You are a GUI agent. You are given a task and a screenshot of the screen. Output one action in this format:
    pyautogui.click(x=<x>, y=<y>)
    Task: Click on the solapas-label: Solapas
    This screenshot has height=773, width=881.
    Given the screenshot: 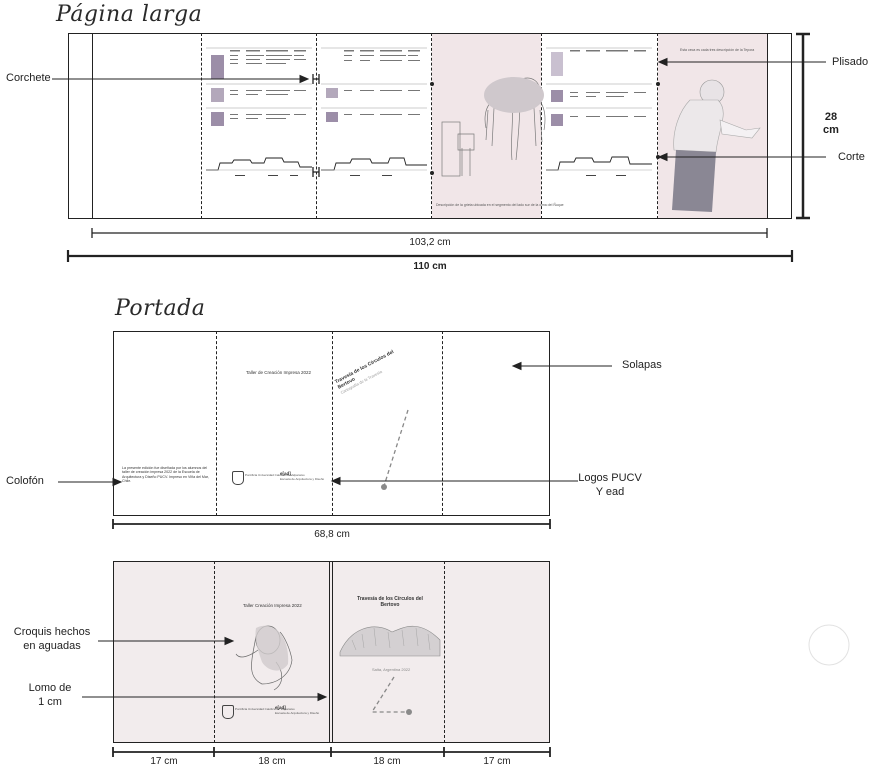 What is the action you would take?
    pyautogui.click(x=642, y=365)
    